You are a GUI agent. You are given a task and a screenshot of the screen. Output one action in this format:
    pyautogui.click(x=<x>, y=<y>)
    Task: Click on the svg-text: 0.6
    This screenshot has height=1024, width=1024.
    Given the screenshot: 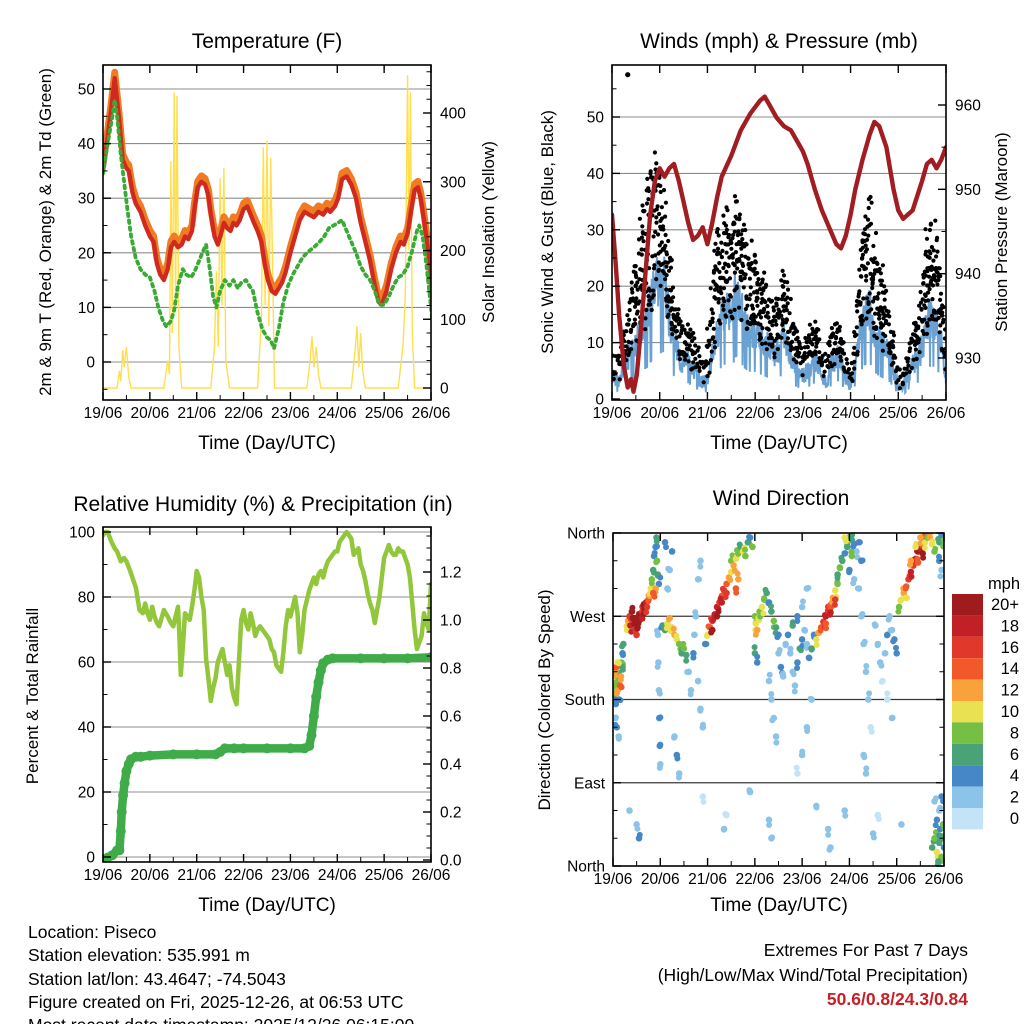 What is the action you would take?
    pyautogui.click(x=451, y=717)
    